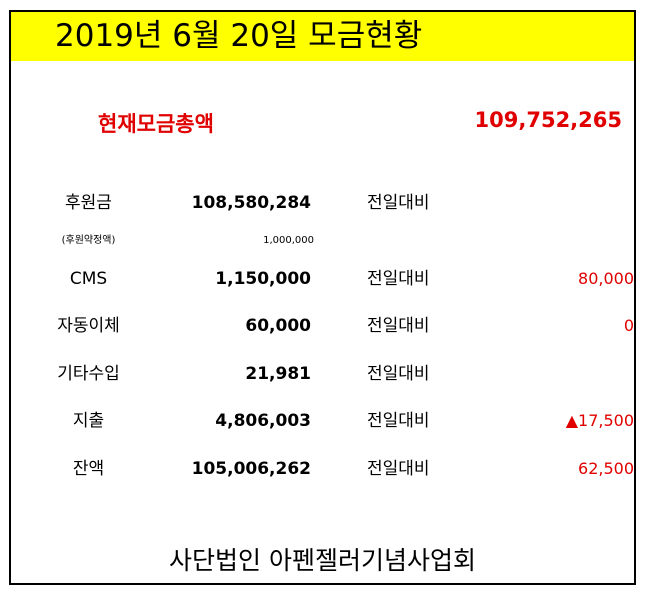  Describe the element at coordinates (599, 420) in the screenshot. I see `row-diff: ▲17,500` at that location.